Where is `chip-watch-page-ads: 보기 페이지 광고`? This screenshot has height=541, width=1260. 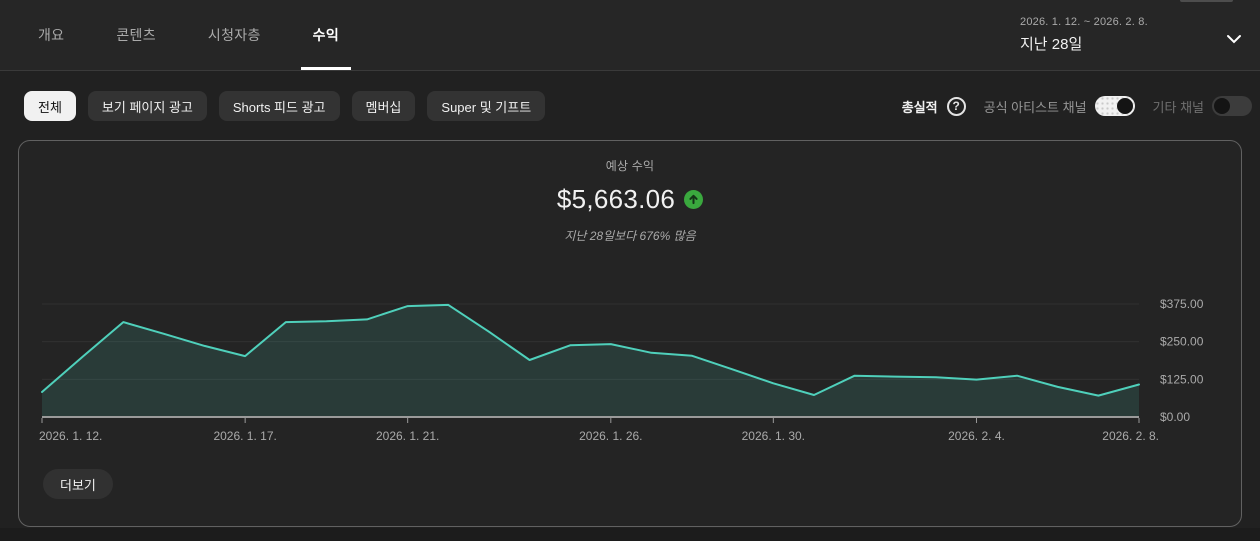 chip-watch-page-ads: 보기 페이지 광고 is located at coordinates (147, 106).